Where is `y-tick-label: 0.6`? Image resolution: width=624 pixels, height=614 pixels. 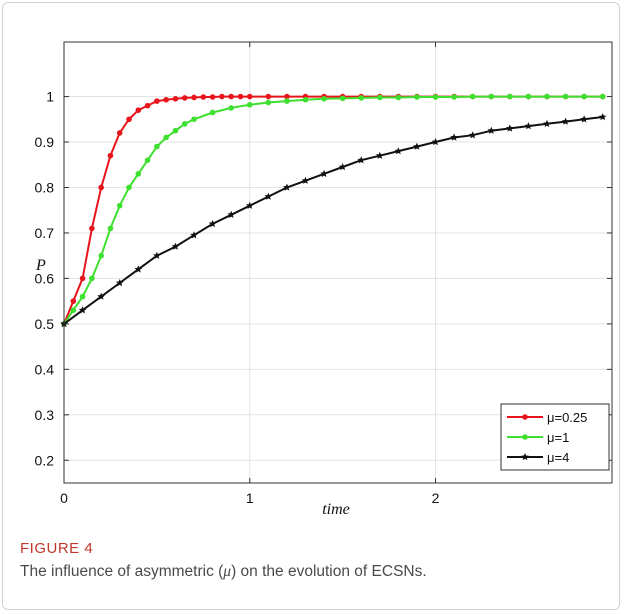 y-tick-label: 0.6 is located at coordinates (45, 278).